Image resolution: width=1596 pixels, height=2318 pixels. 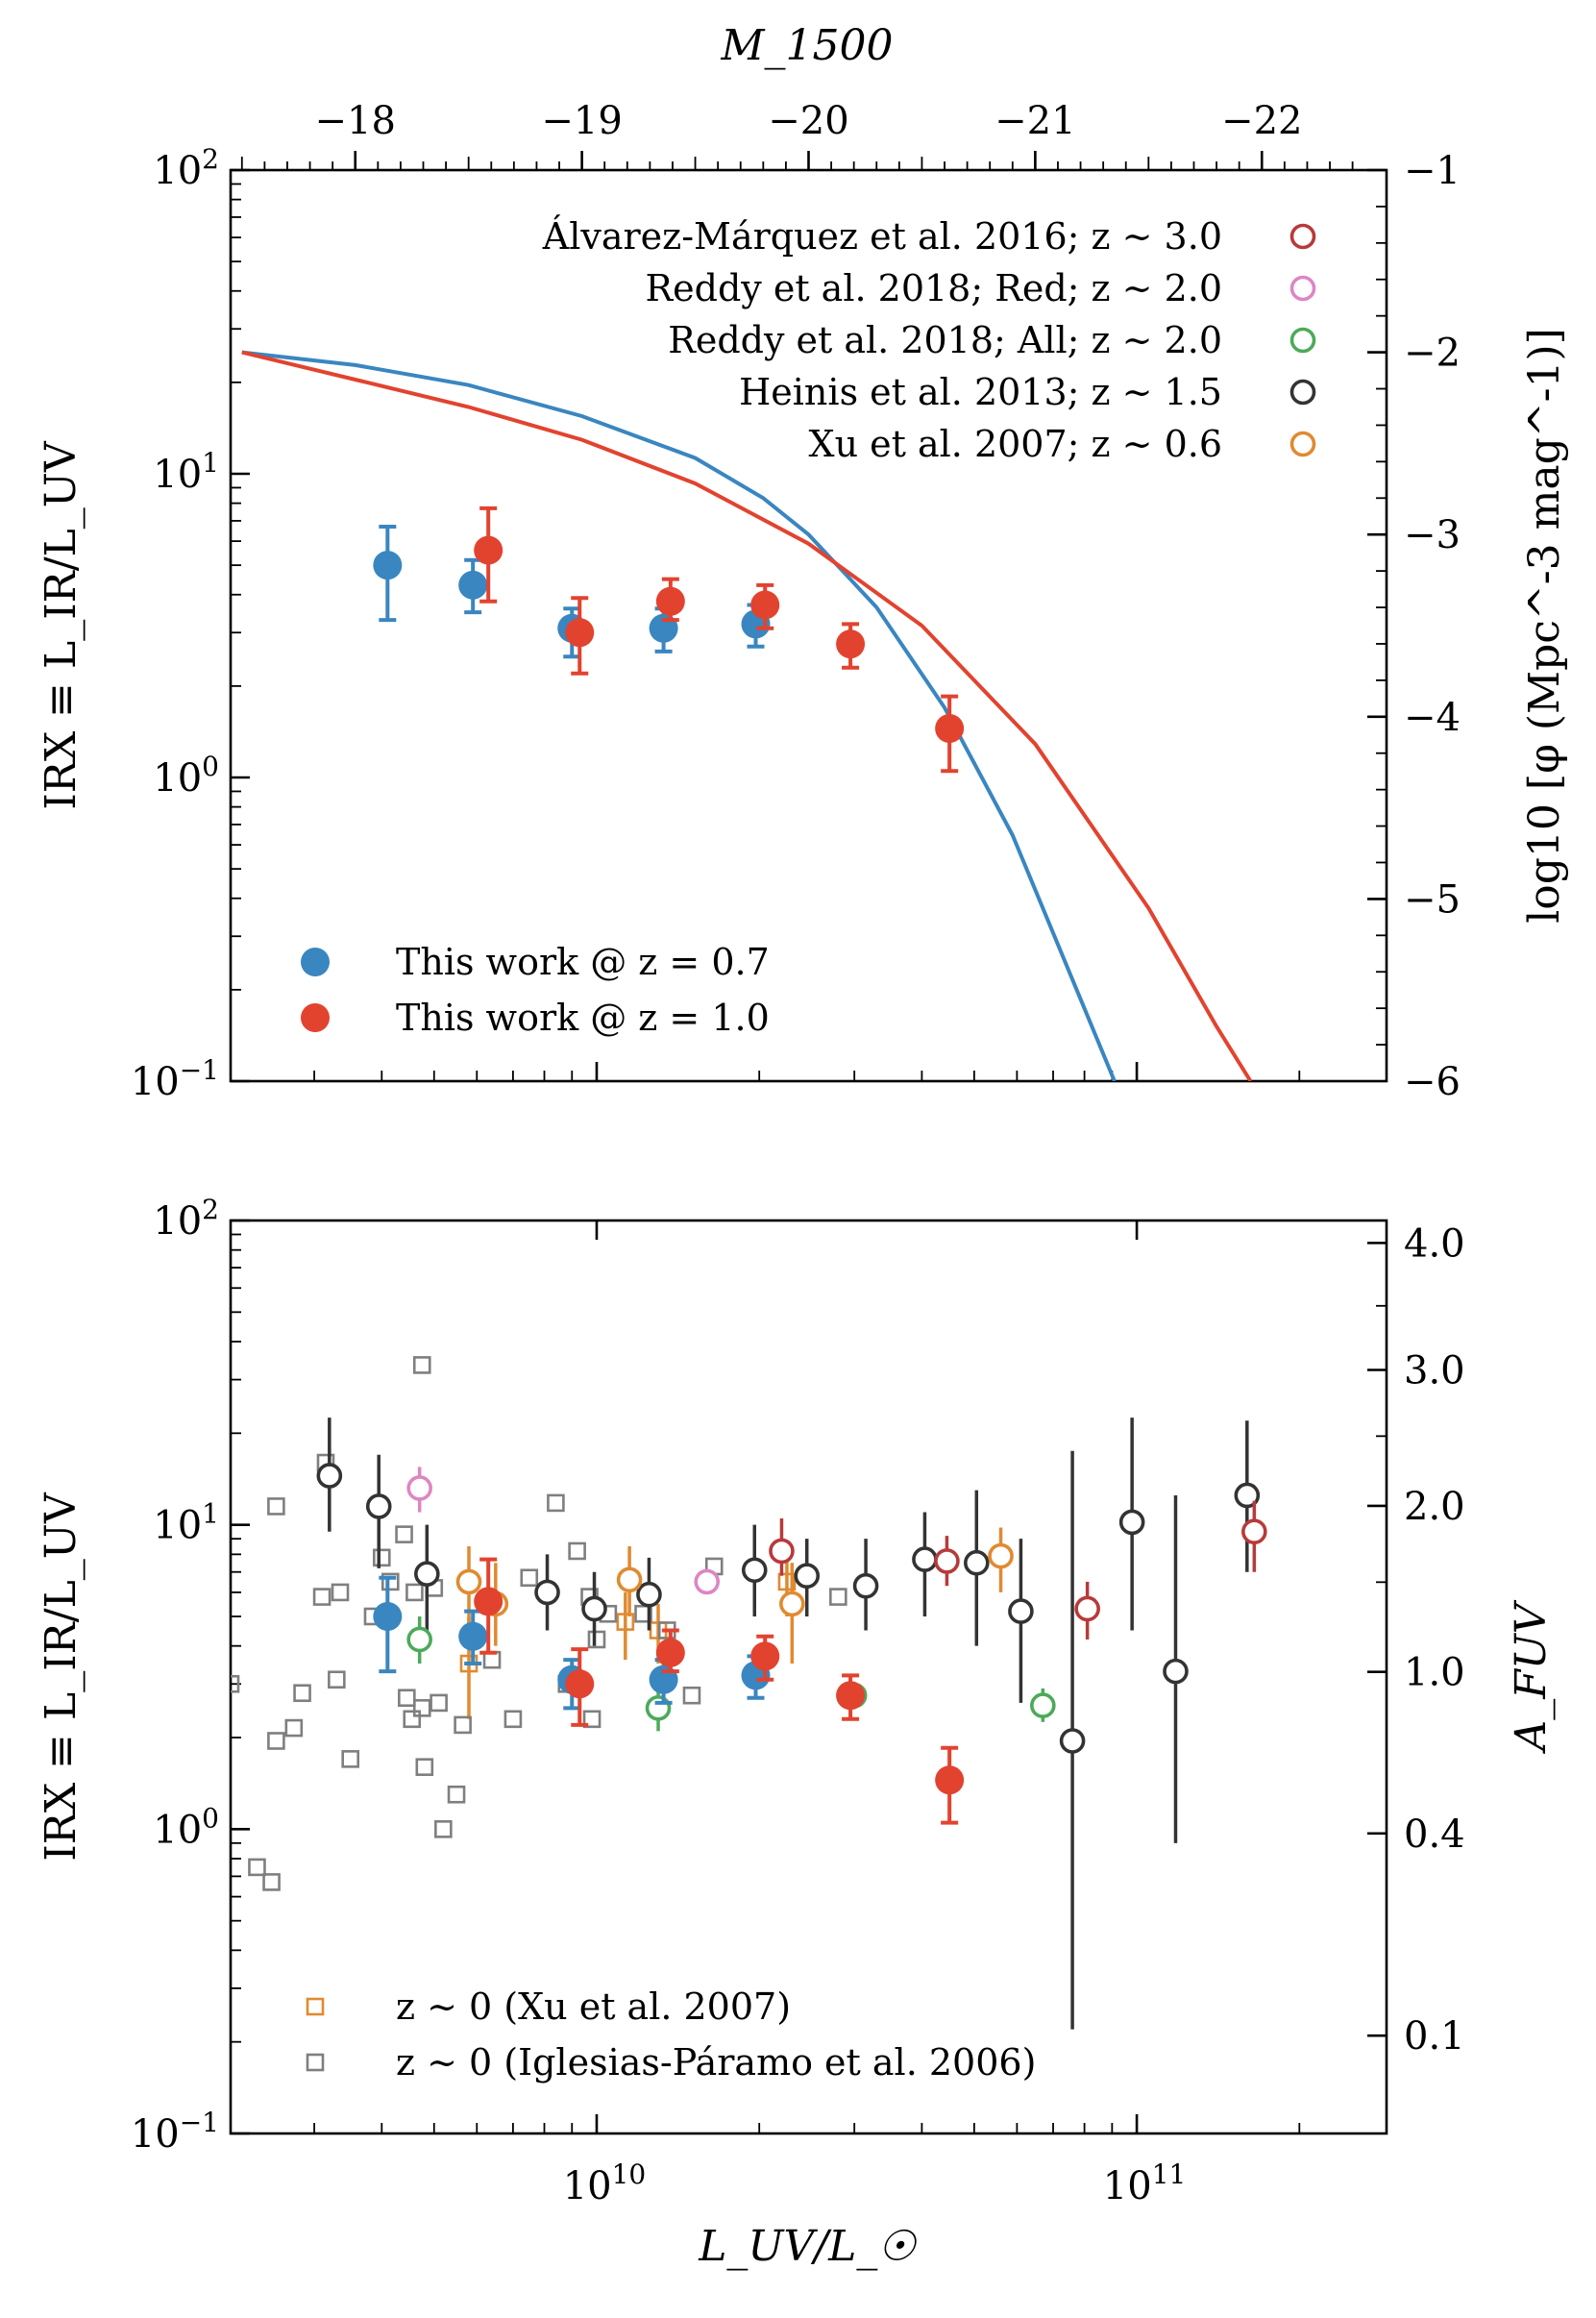 I want to click on top-axis-title-m1500: M_1500, so click(x=806, y=45).